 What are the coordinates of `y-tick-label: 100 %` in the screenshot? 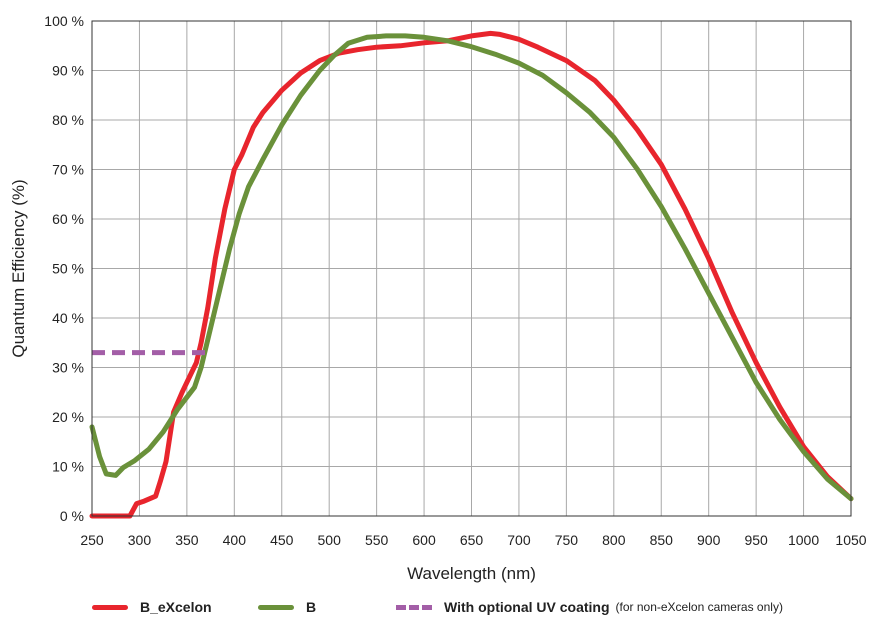 It's located at (64, 21).